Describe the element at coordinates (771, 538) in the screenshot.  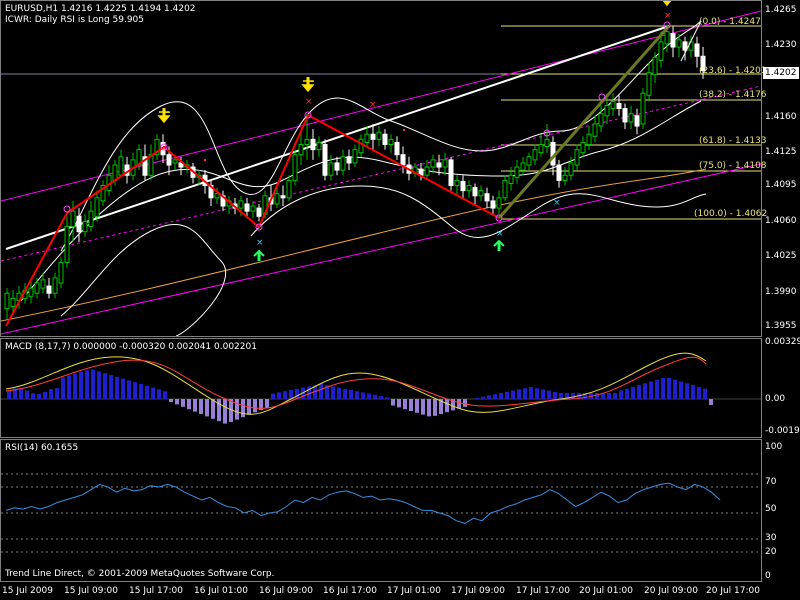
I see `rsi-tick: 30` at that location.